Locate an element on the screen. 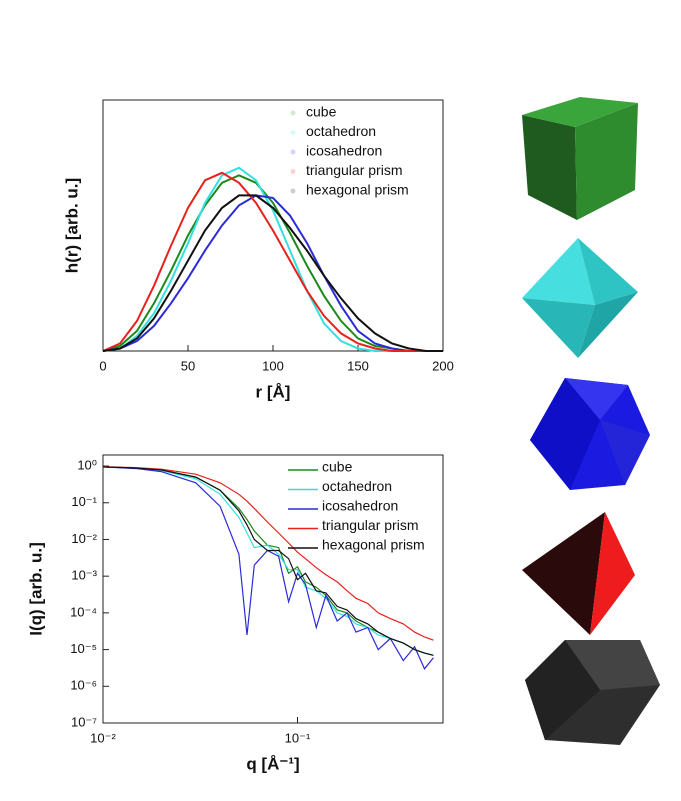 Image resolution: width=681 pixels, height=801 pixels. x-tick-label: 100 is located at coordinates (273, 365).